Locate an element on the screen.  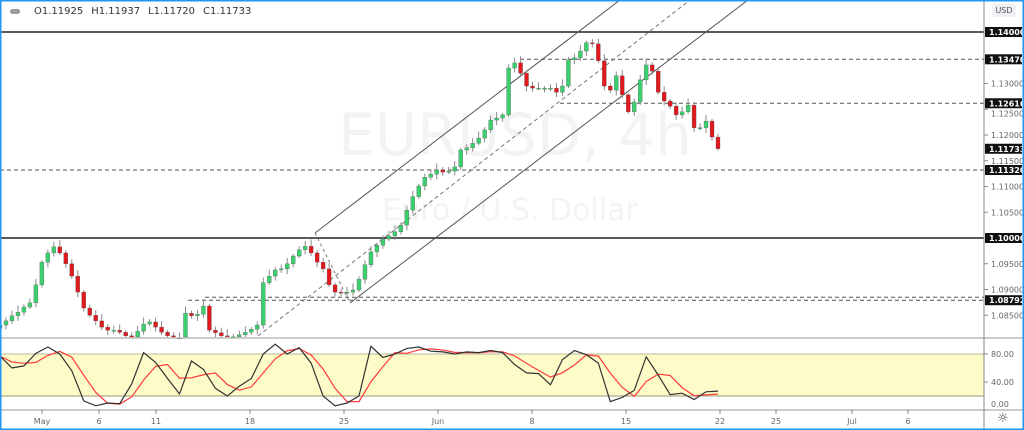
time-tick-label: 6 is located at coordinates (98, 421).